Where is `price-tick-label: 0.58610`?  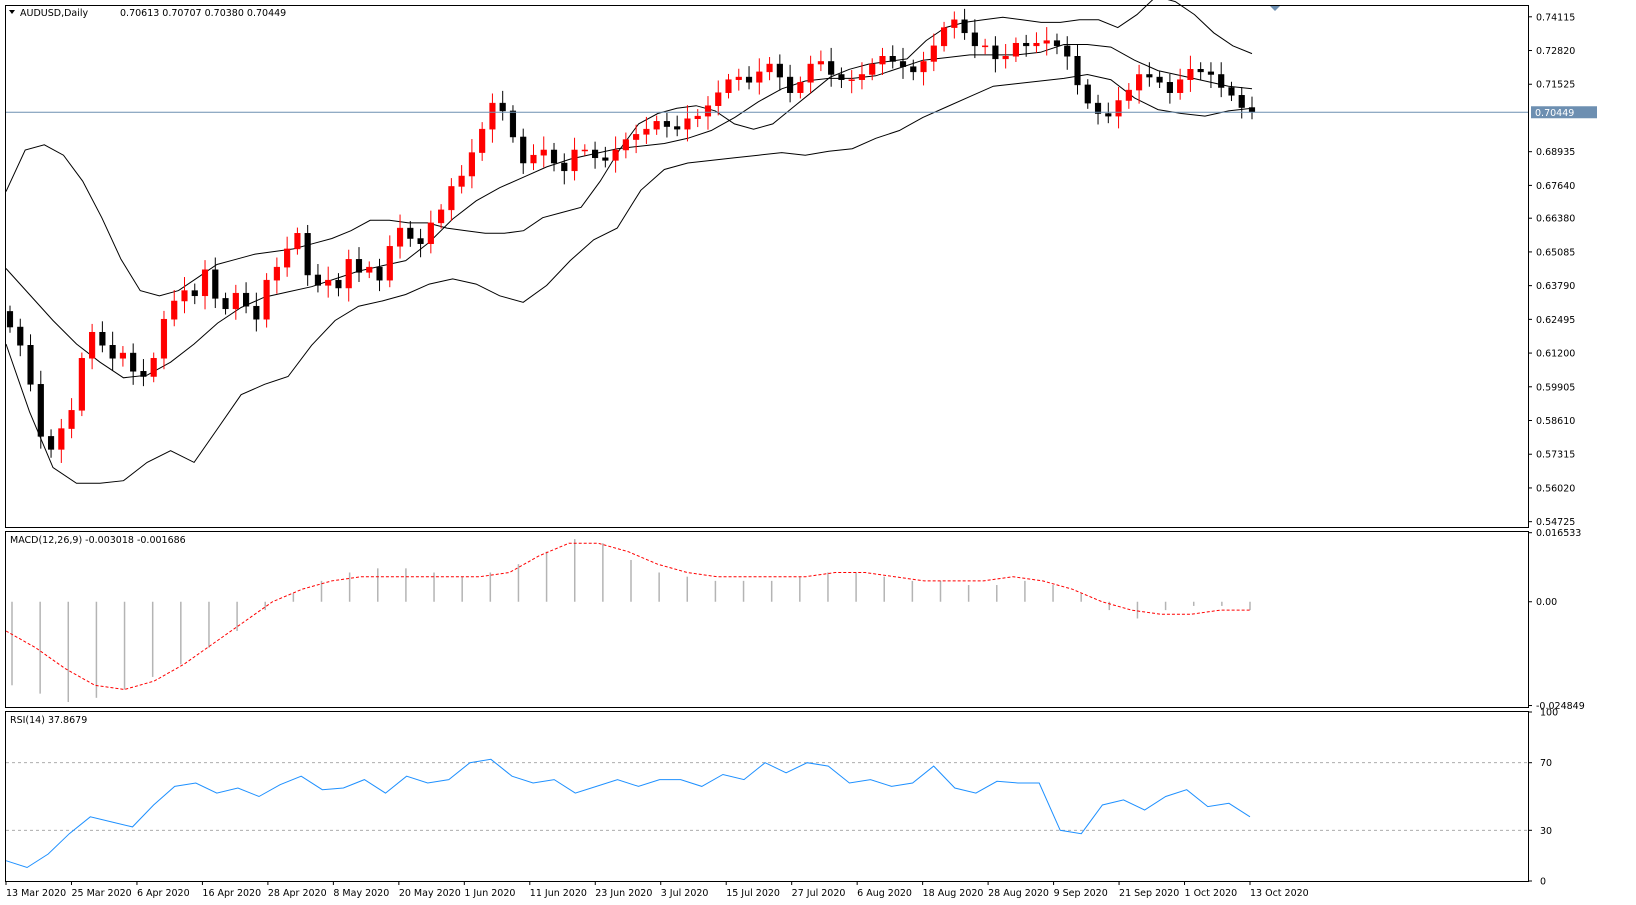
price-tick-label: 0.58610 is located at coordinates (1555, 421).